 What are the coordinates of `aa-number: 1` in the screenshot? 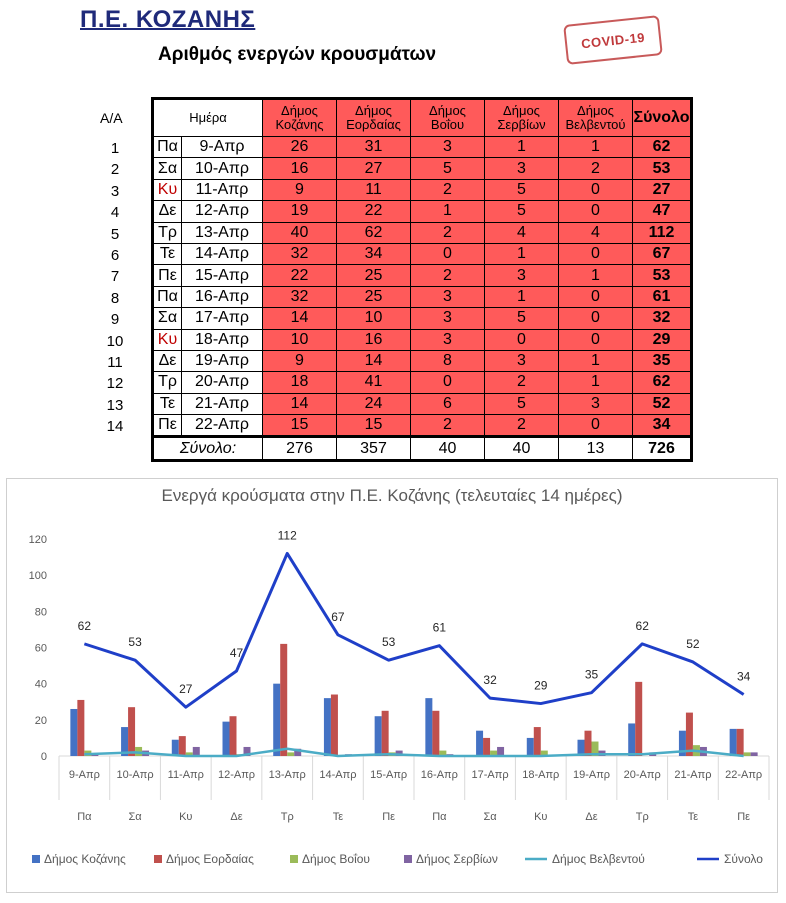 It's located at (115, 148).